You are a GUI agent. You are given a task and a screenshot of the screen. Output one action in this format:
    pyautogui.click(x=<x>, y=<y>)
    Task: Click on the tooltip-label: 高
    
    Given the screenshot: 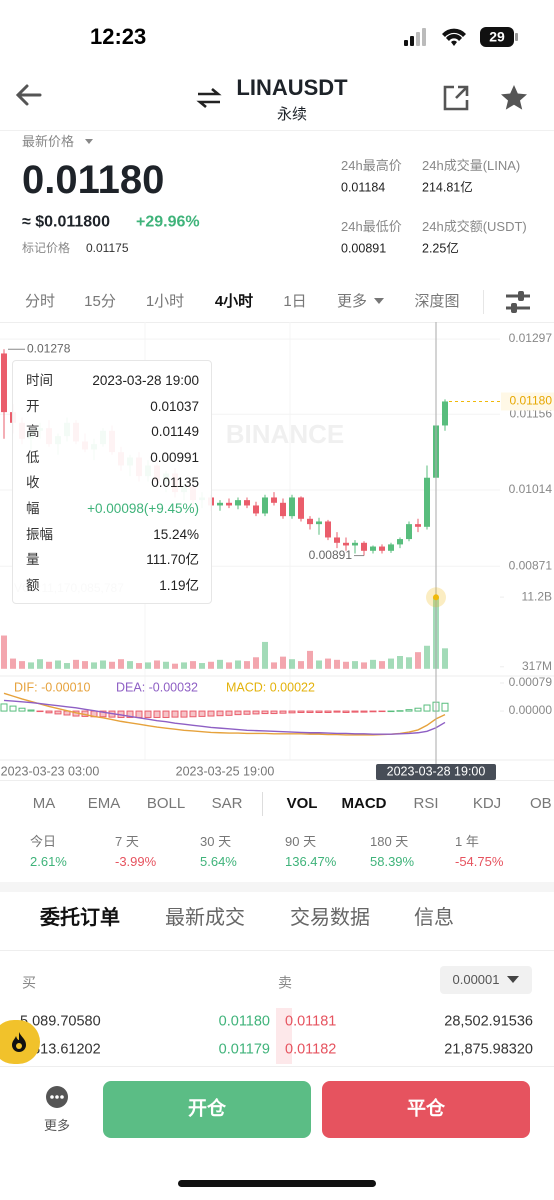 What is the action you would take?
    pyautogui.click(x=33, y=432)
    